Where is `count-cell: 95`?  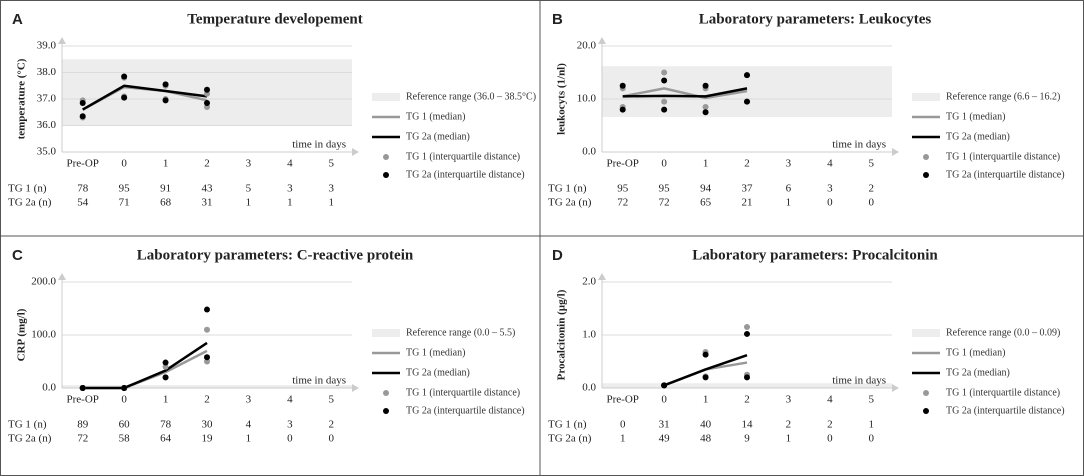
count-cell: 95 is located at coordinates (665, 189).